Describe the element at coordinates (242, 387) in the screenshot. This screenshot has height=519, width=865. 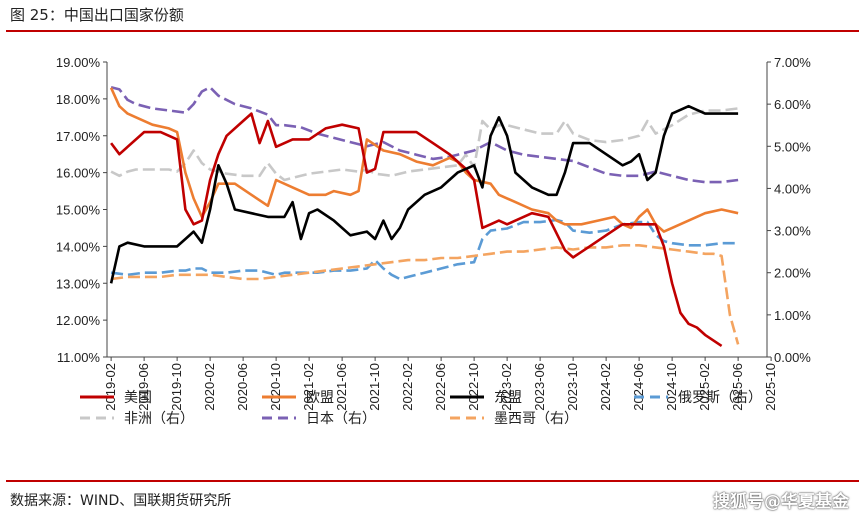
I see `x-tick-label: 2020-06` at that location.